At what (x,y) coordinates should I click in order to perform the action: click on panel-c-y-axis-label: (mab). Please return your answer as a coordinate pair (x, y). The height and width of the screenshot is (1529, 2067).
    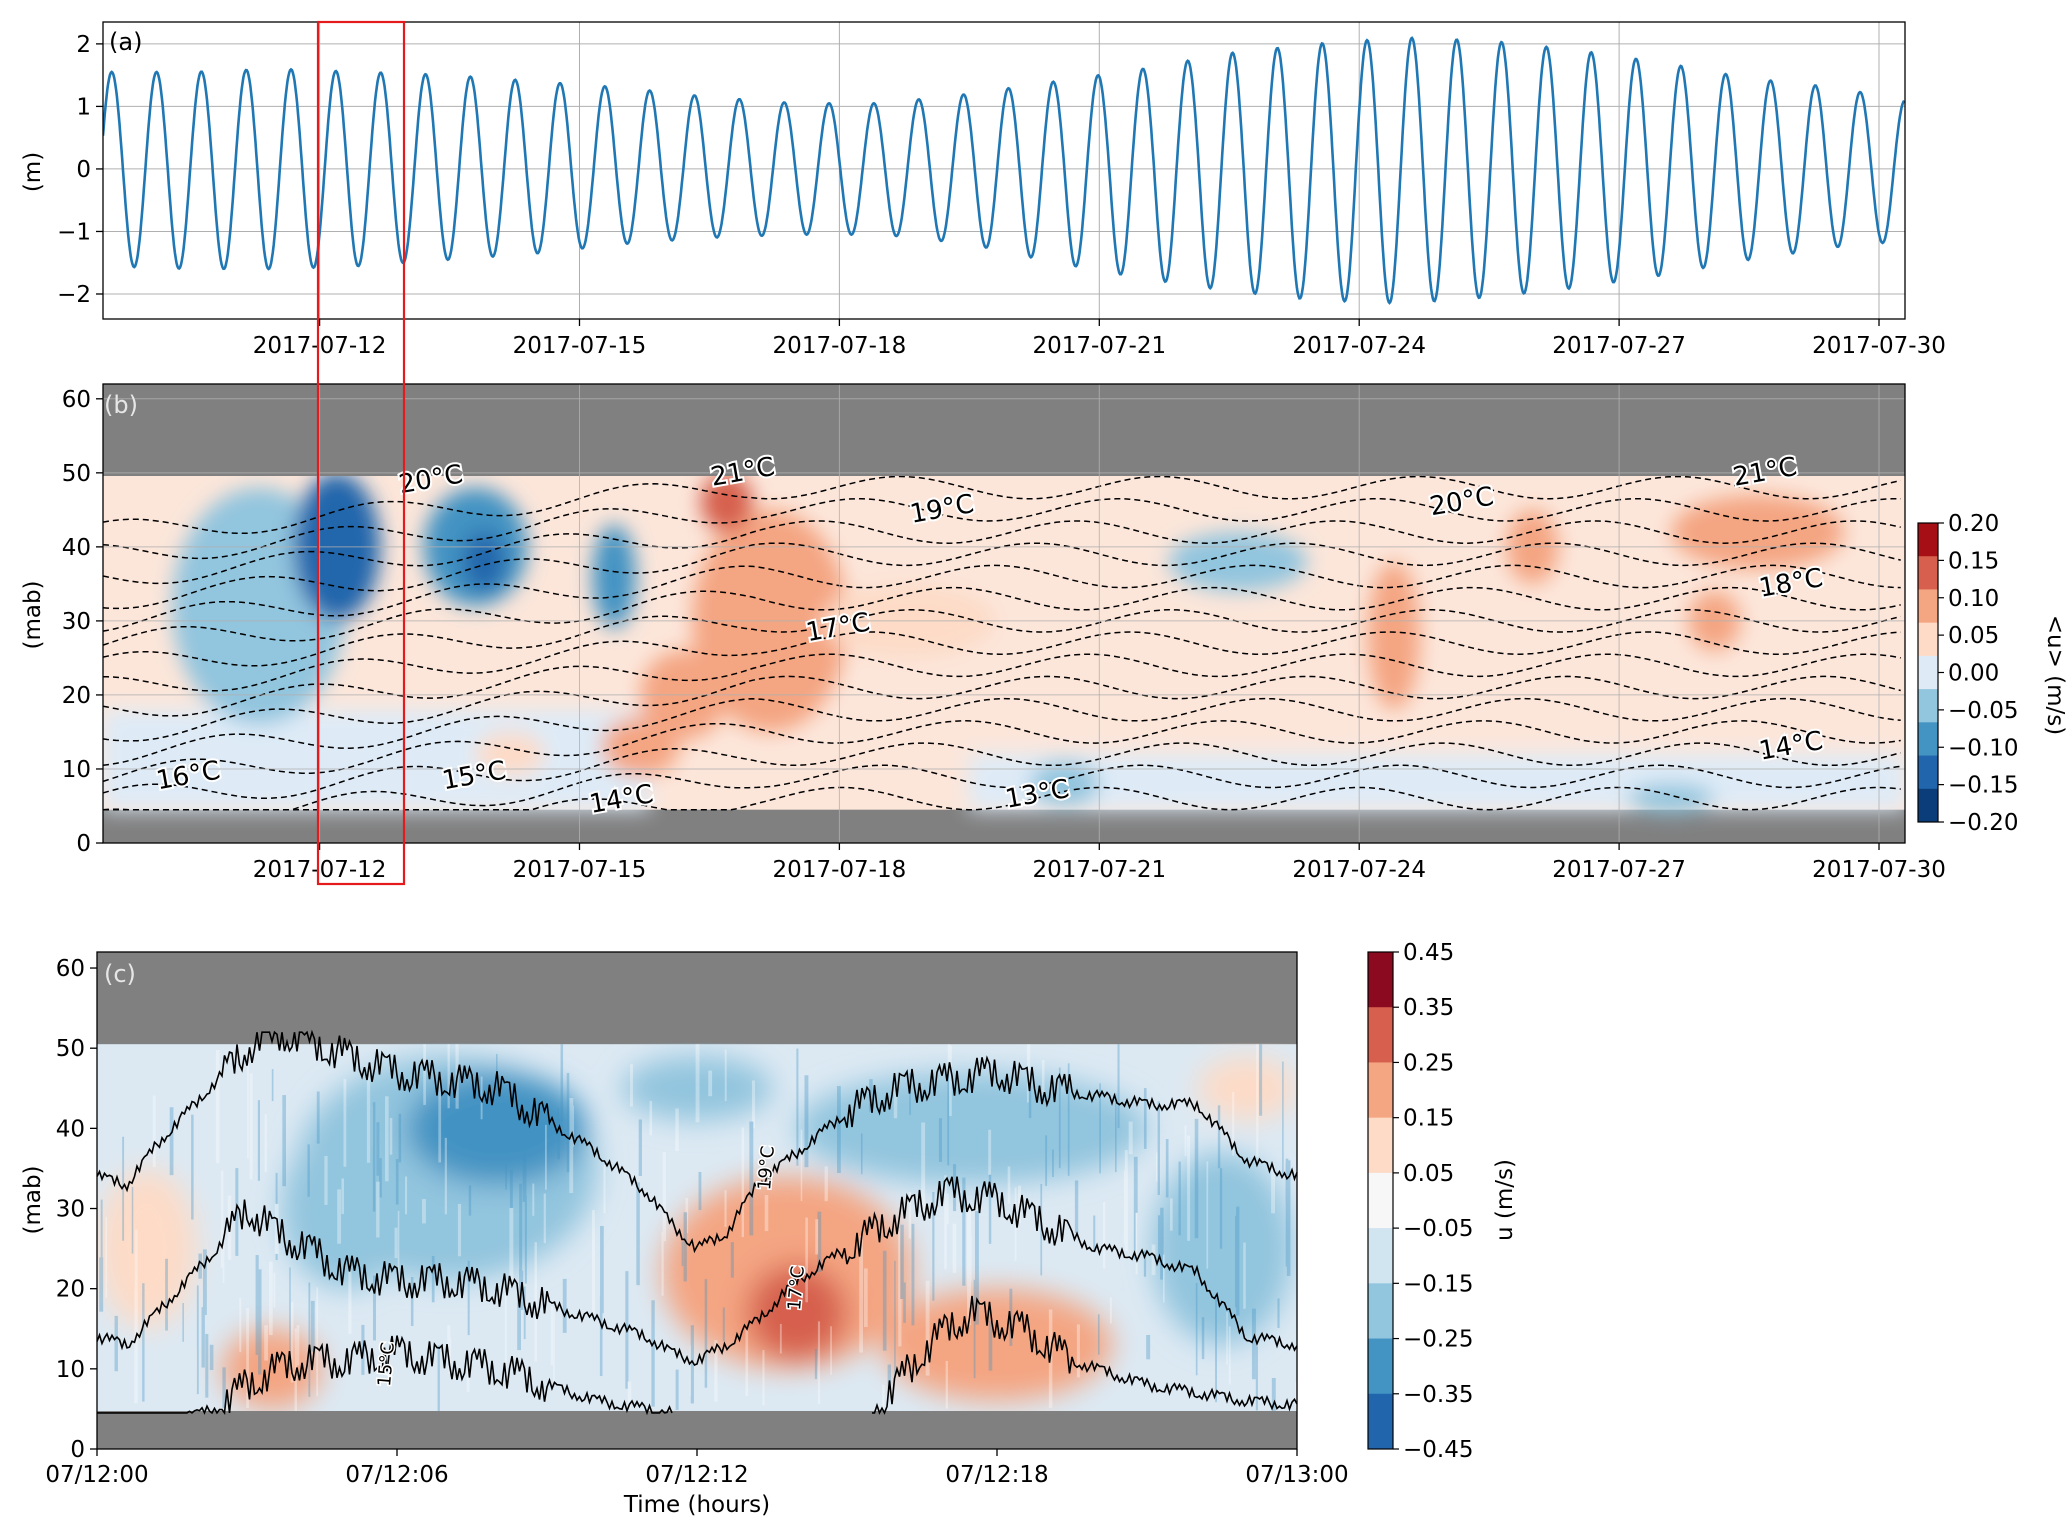
    Looking at the image, I should click on (33, 1199).